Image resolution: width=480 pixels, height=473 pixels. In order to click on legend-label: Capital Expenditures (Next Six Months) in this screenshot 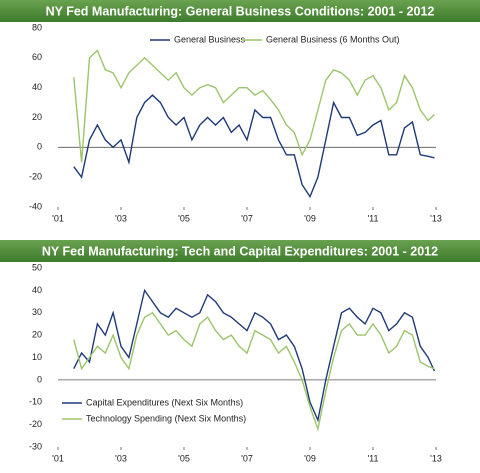, I will do `click(164, 402)`.